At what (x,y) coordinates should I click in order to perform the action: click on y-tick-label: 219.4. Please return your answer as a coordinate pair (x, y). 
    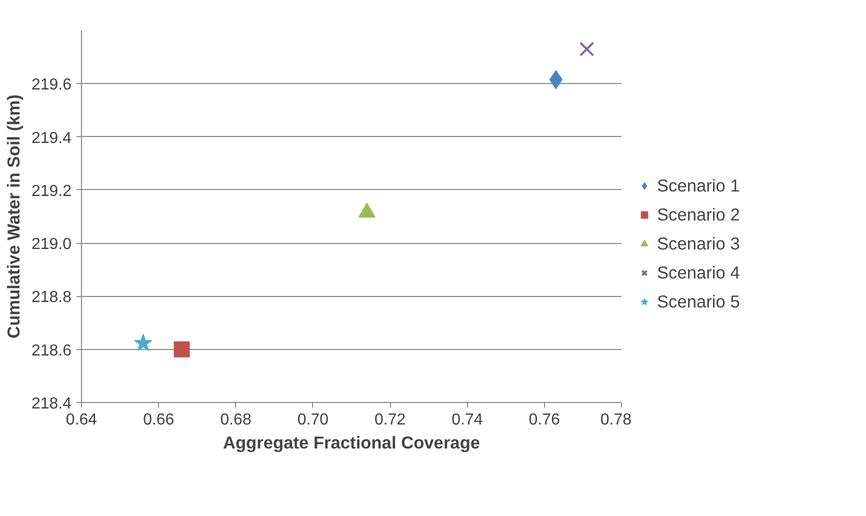
    Looking at the image, I should click on (51, 138).